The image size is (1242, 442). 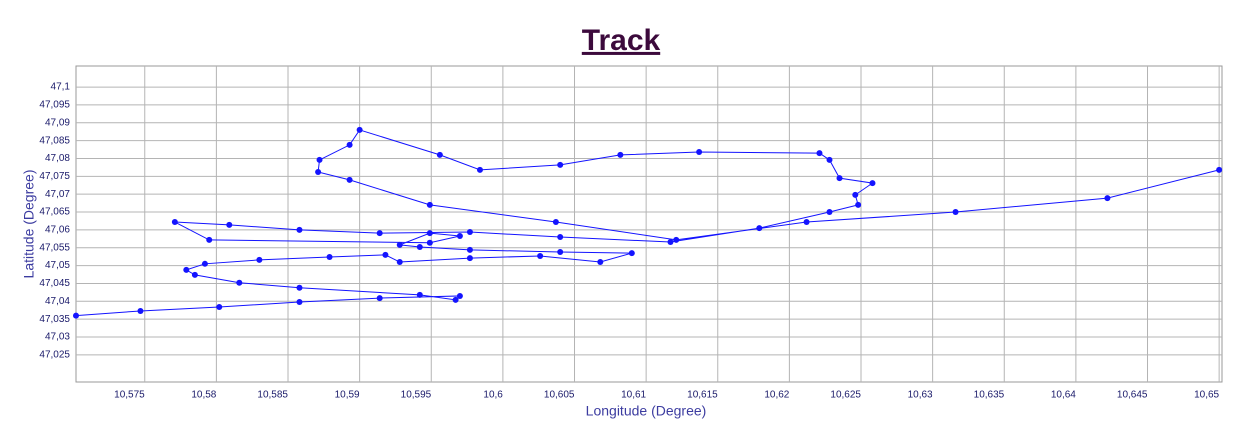 I want to click on y-tick-label: 47,065, so click(x=54, y=212).